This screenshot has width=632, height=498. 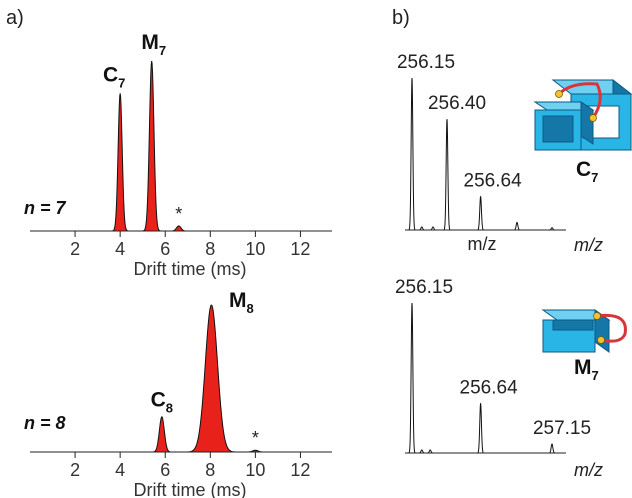 What do you see at coordinates (584, 331) in the screenshot?
I see `monomer-cage-icon` at bounding box center [584, 331].